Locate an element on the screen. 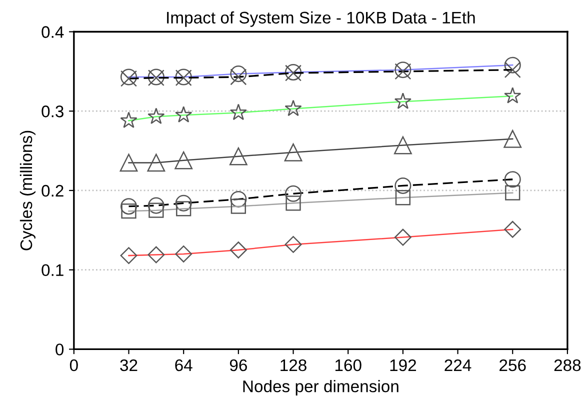 This screenshot has height=407, width=582. x-tick-label: 192 is located at coordinates (403, 365).